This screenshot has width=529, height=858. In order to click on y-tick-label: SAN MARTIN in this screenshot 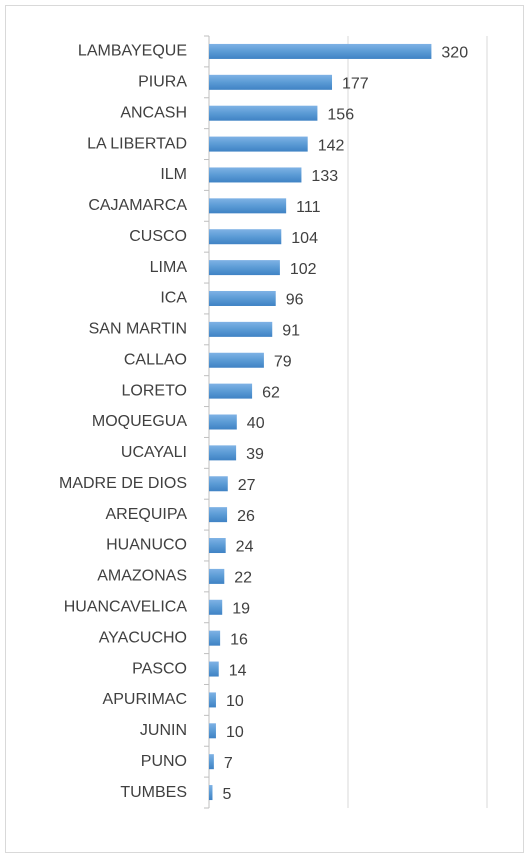, I will do `click(138, 329)`.